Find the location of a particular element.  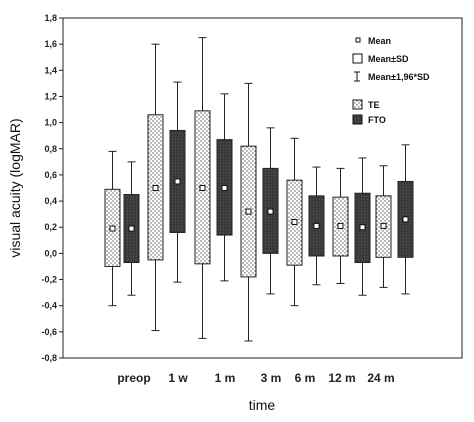

x-tick-label: 12 m is located at coordinates (341, 378).